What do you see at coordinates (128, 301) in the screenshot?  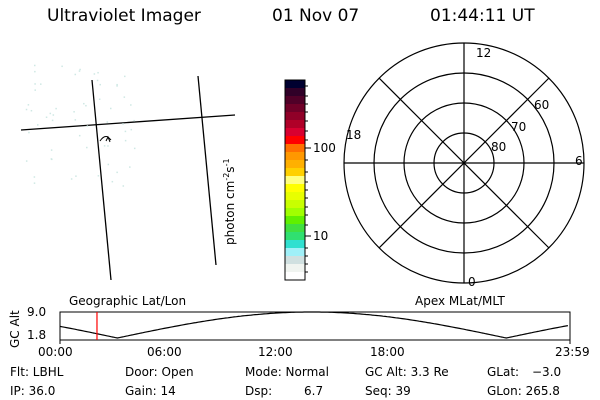 I see `geographic-label: Geographic Lat/Lon` at bounding box center [128, 301].